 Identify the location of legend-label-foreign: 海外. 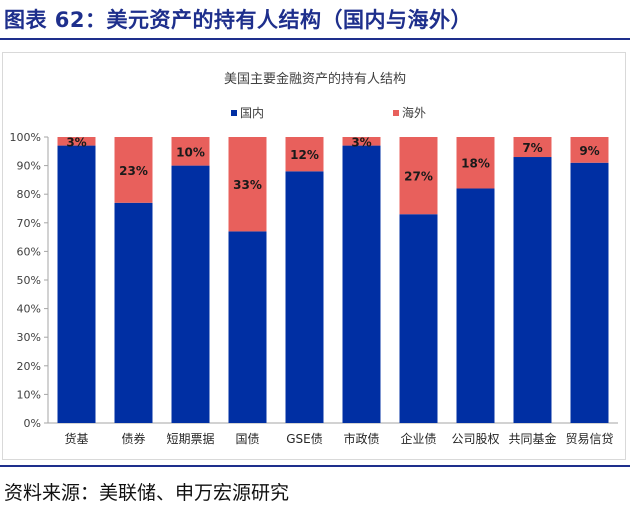
(414, 112).